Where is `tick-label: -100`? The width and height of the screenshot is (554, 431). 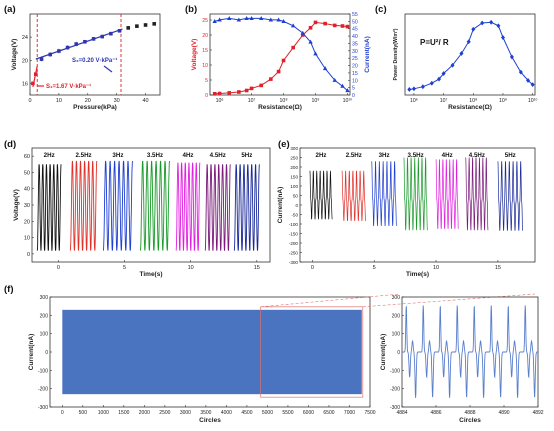 tick-label: -100 is located at coordinates (395, 371).